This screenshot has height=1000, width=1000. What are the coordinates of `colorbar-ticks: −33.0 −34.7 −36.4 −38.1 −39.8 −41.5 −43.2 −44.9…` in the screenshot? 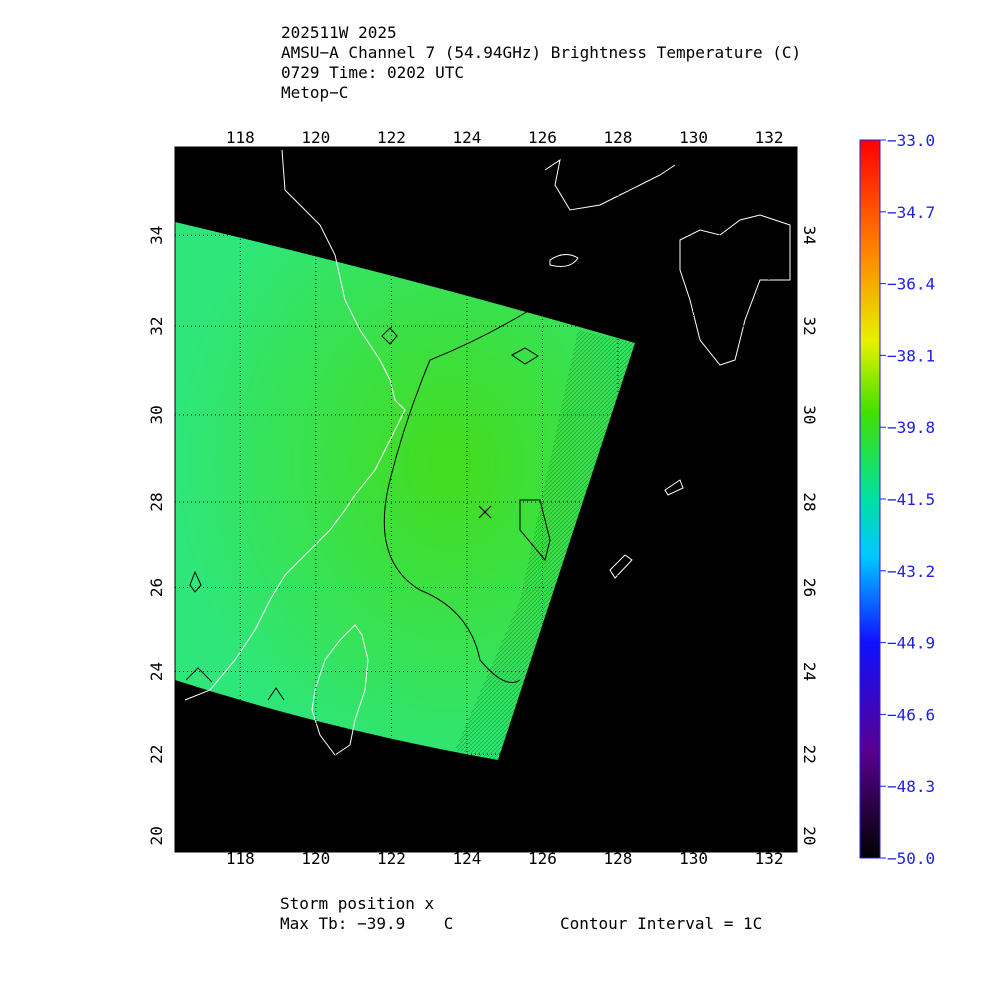 It's located at (907, 499).